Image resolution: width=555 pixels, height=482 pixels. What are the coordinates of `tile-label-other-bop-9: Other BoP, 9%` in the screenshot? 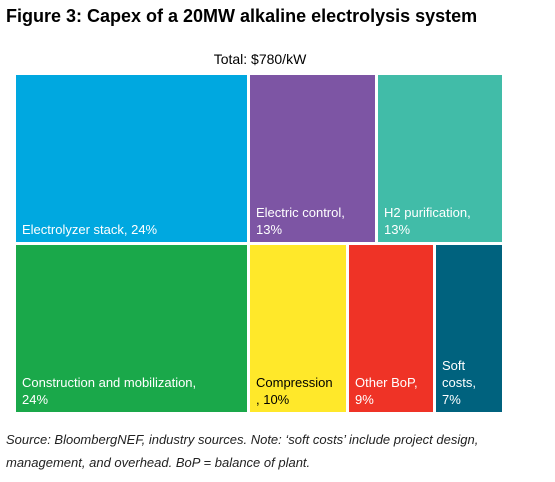 It's located at (386, 391).